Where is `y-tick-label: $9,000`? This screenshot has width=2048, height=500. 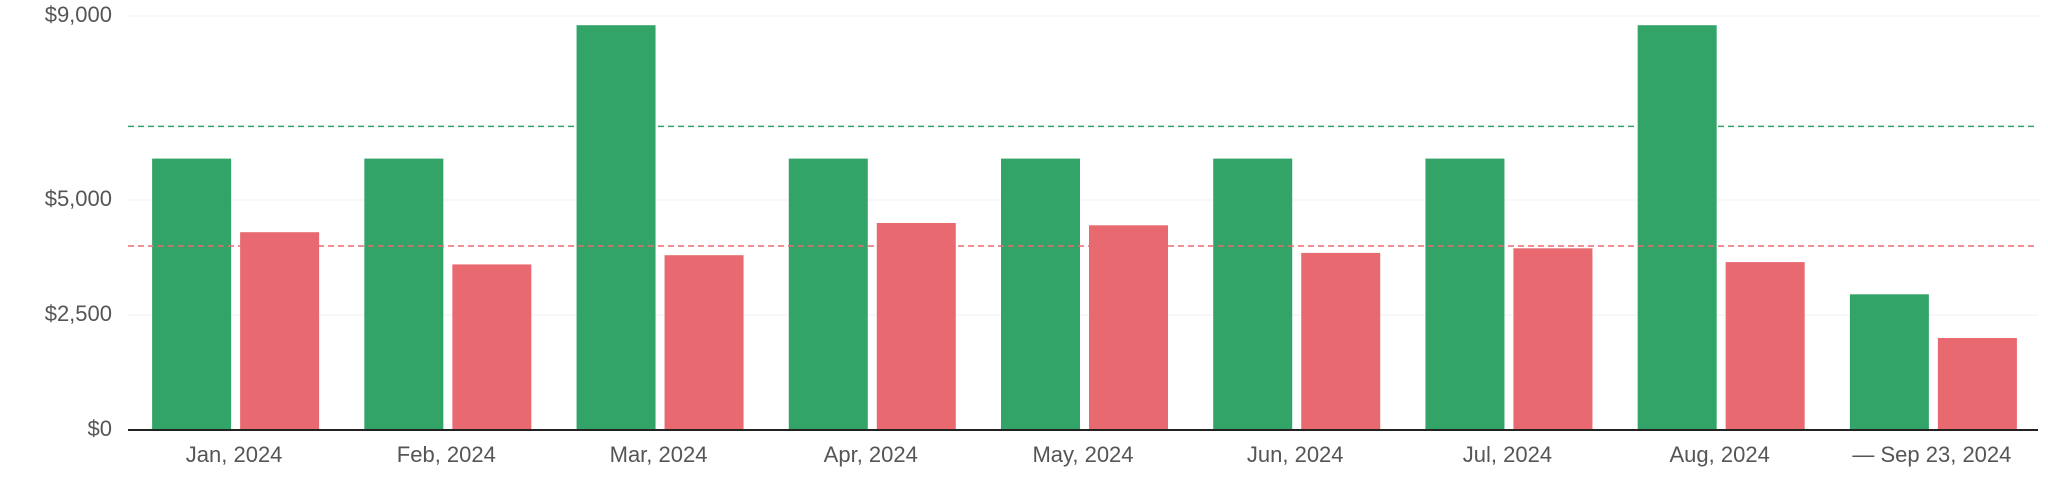 y-tick-label: $9,000 is located at coordinates (78, 14).